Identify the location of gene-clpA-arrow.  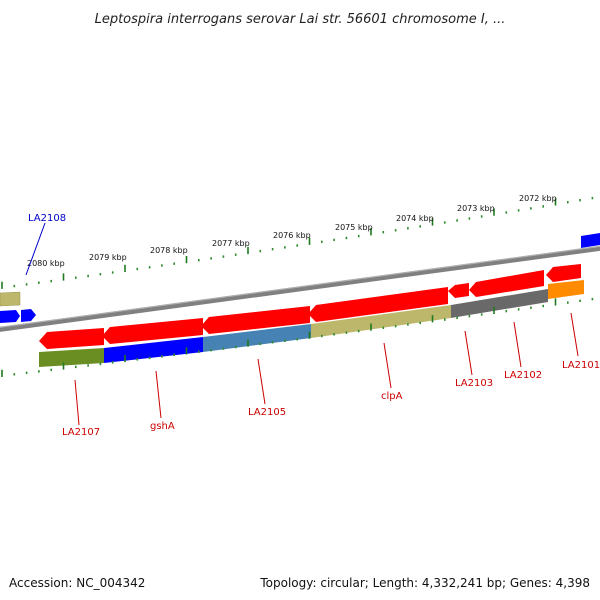
(378, 304).